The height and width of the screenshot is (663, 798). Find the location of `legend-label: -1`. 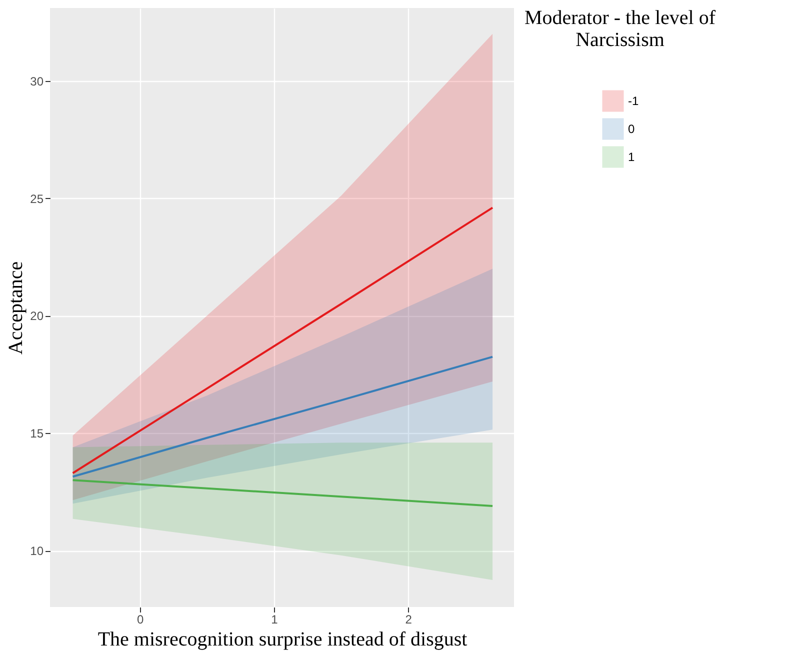

legend-label: -1 is located at coordinates (633, 101).